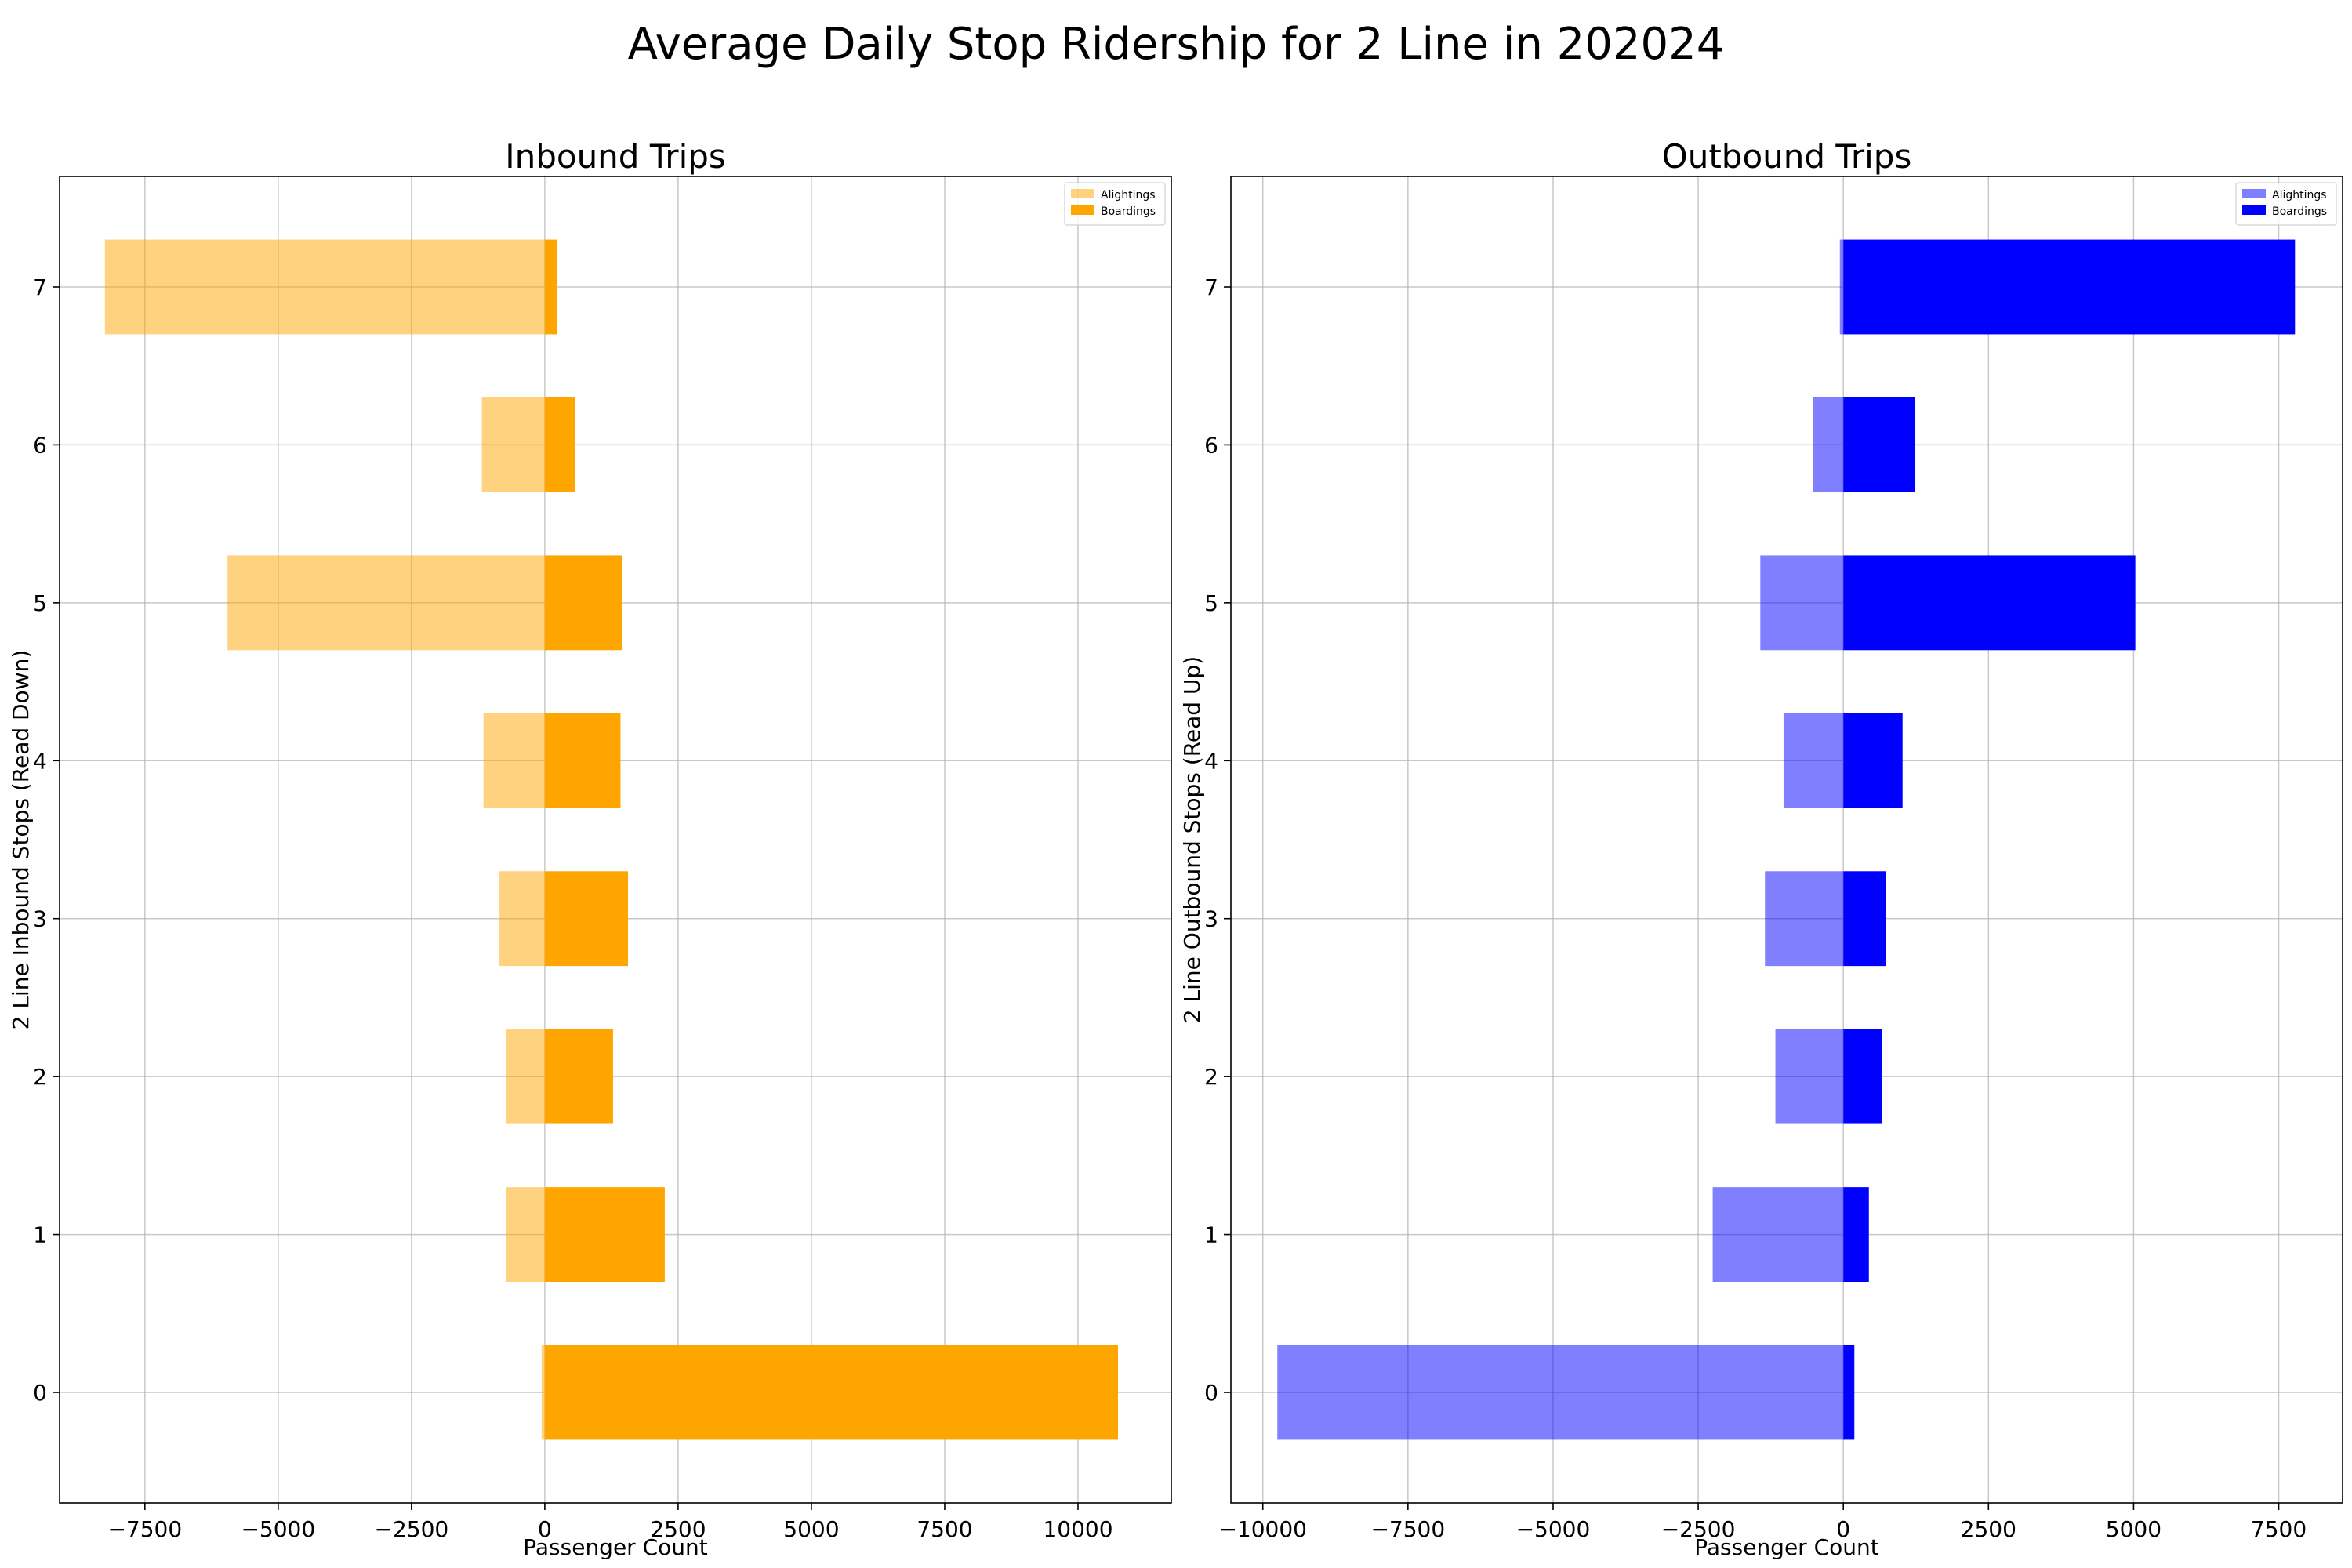 This screenshot has height=1568, width=2352. I want to click on chart-0-ytick-label-7: 7, so click(40, 287).